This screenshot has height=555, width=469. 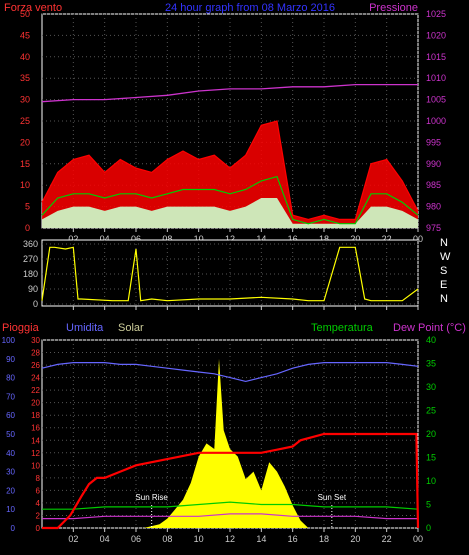 I want to click on pressure-ytick-label: 990, so click(x=433, y=164).